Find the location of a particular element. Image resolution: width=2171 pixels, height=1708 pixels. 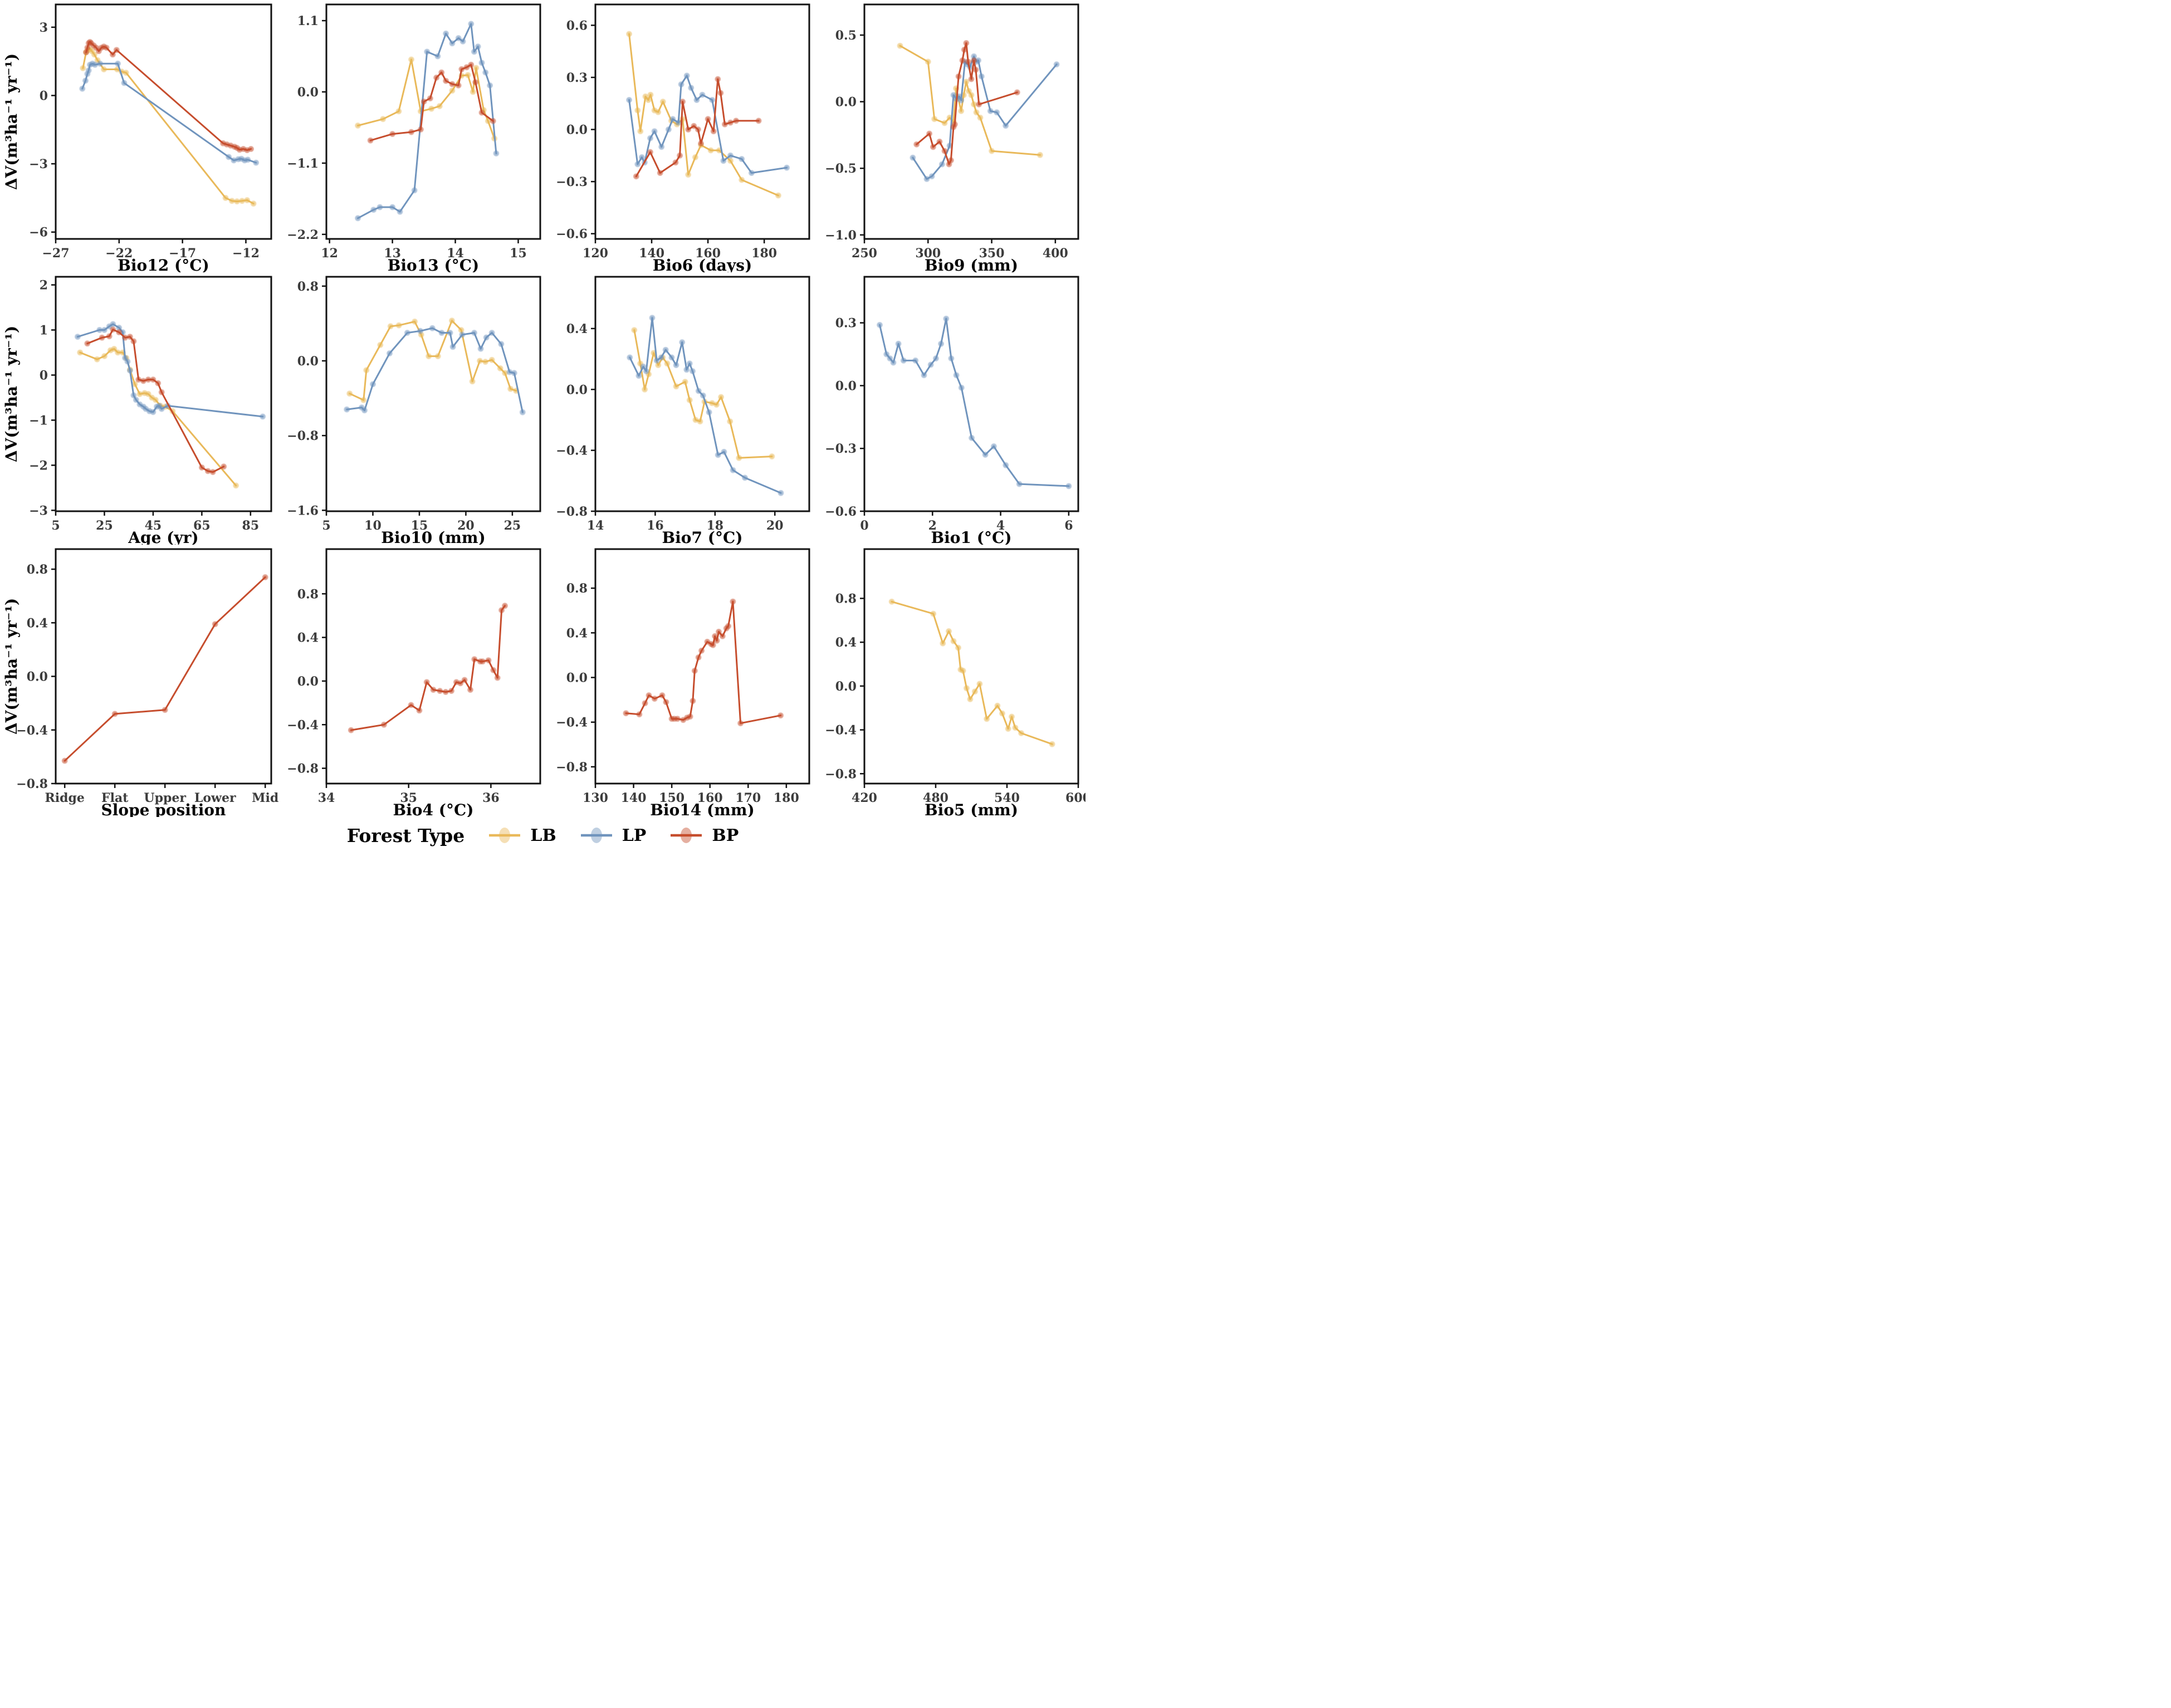

chart-bio7: 14 16 18 20 0.4 0.0 −0.4 −0.8 Bio7 (°C) is located at coordinates (683, 410).